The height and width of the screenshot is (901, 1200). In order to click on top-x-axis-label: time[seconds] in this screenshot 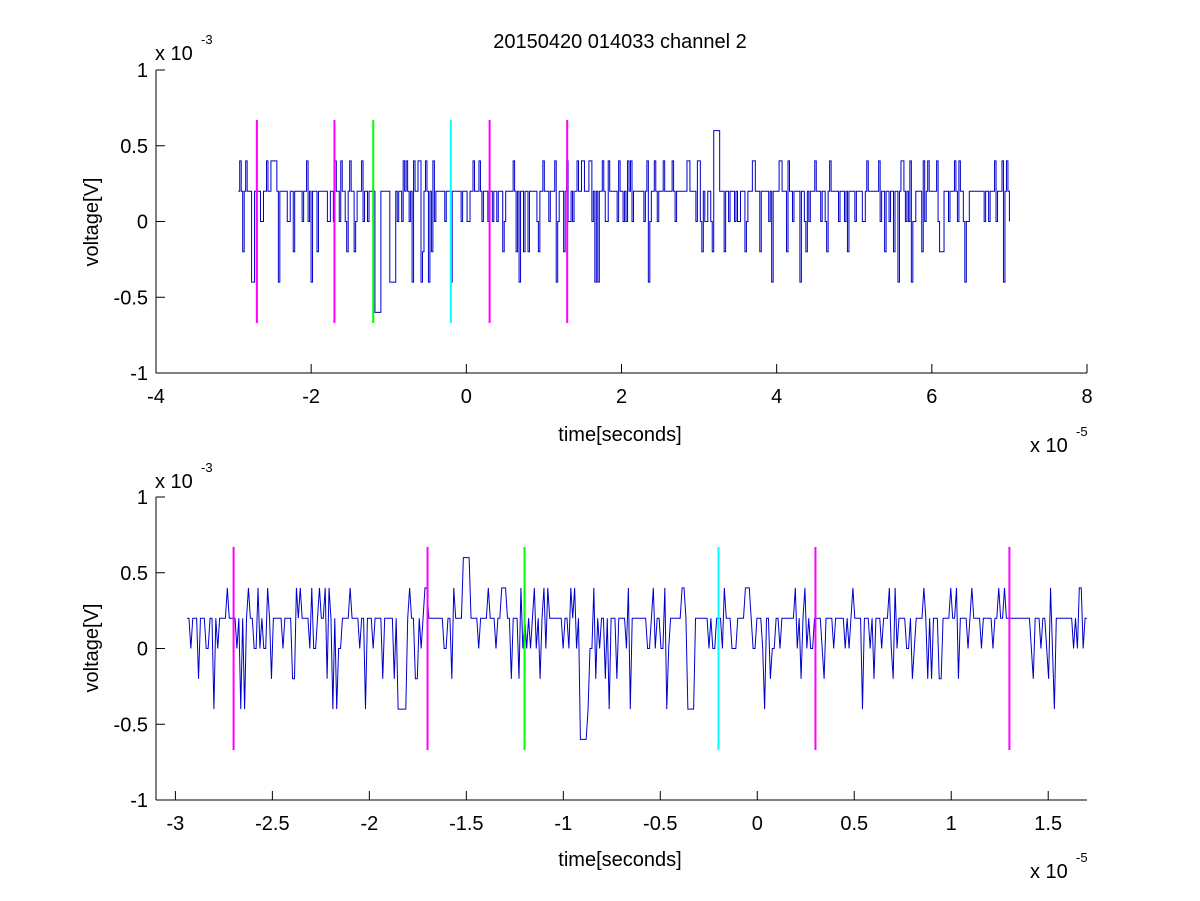, I will do `click(619, 435)`.